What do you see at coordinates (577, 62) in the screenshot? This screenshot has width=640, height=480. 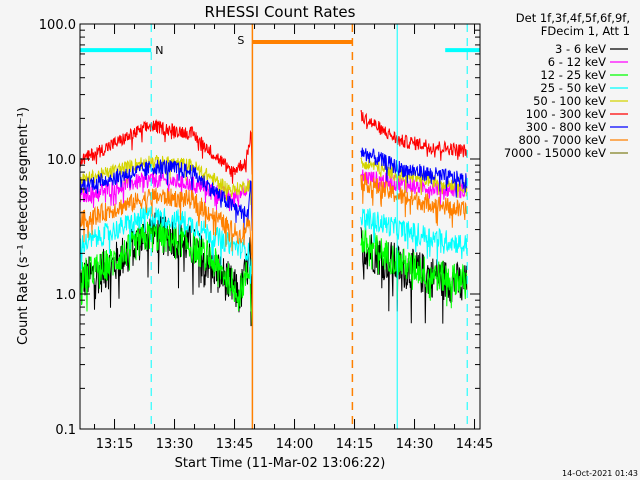 I see `legend-entry-label: 6 - 12 keV` at bounding box center [577, 62].